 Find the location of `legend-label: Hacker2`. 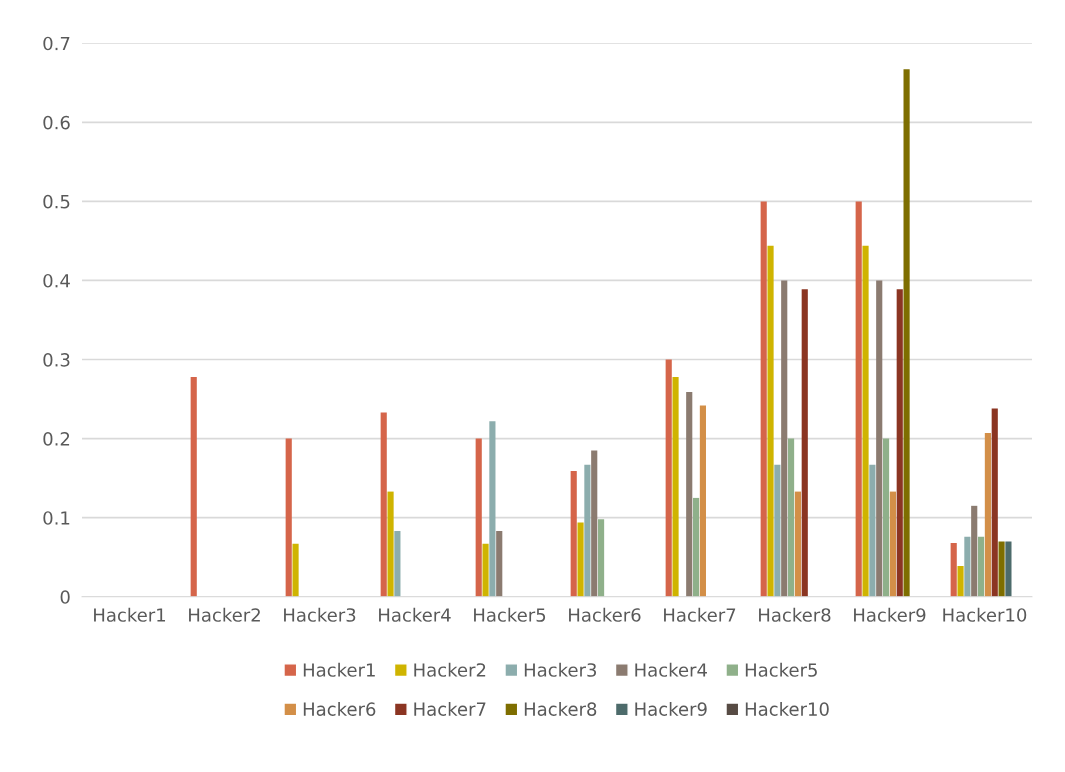

legend-label: Hacker2 is located at coordinates (450, 669).